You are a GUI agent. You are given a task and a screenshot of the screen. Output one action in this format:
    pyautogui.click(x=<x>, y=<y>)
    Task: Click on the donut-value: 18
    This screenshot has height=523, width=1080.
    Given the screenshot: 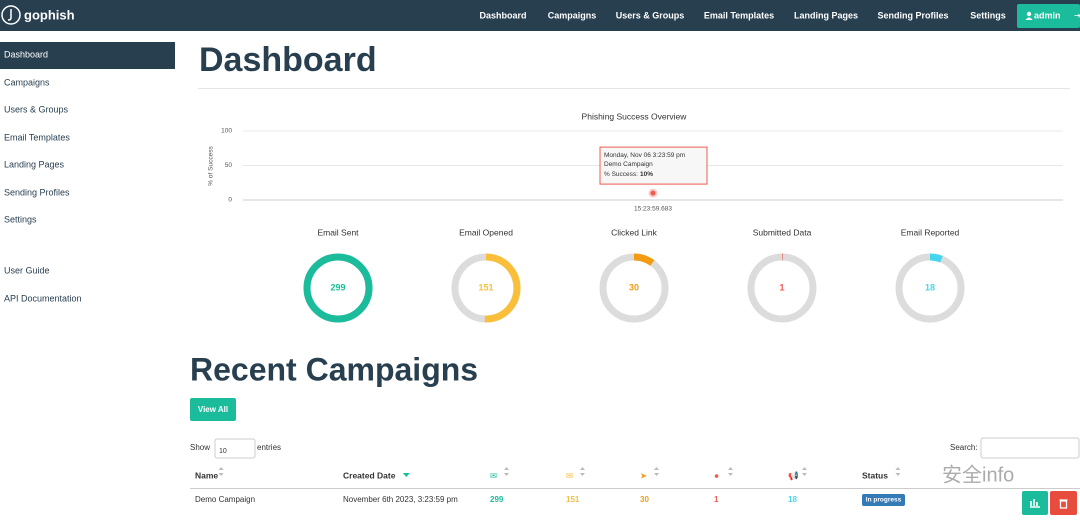 What is the action you would take?
    pyautogui.click(x=930, y=287)
    